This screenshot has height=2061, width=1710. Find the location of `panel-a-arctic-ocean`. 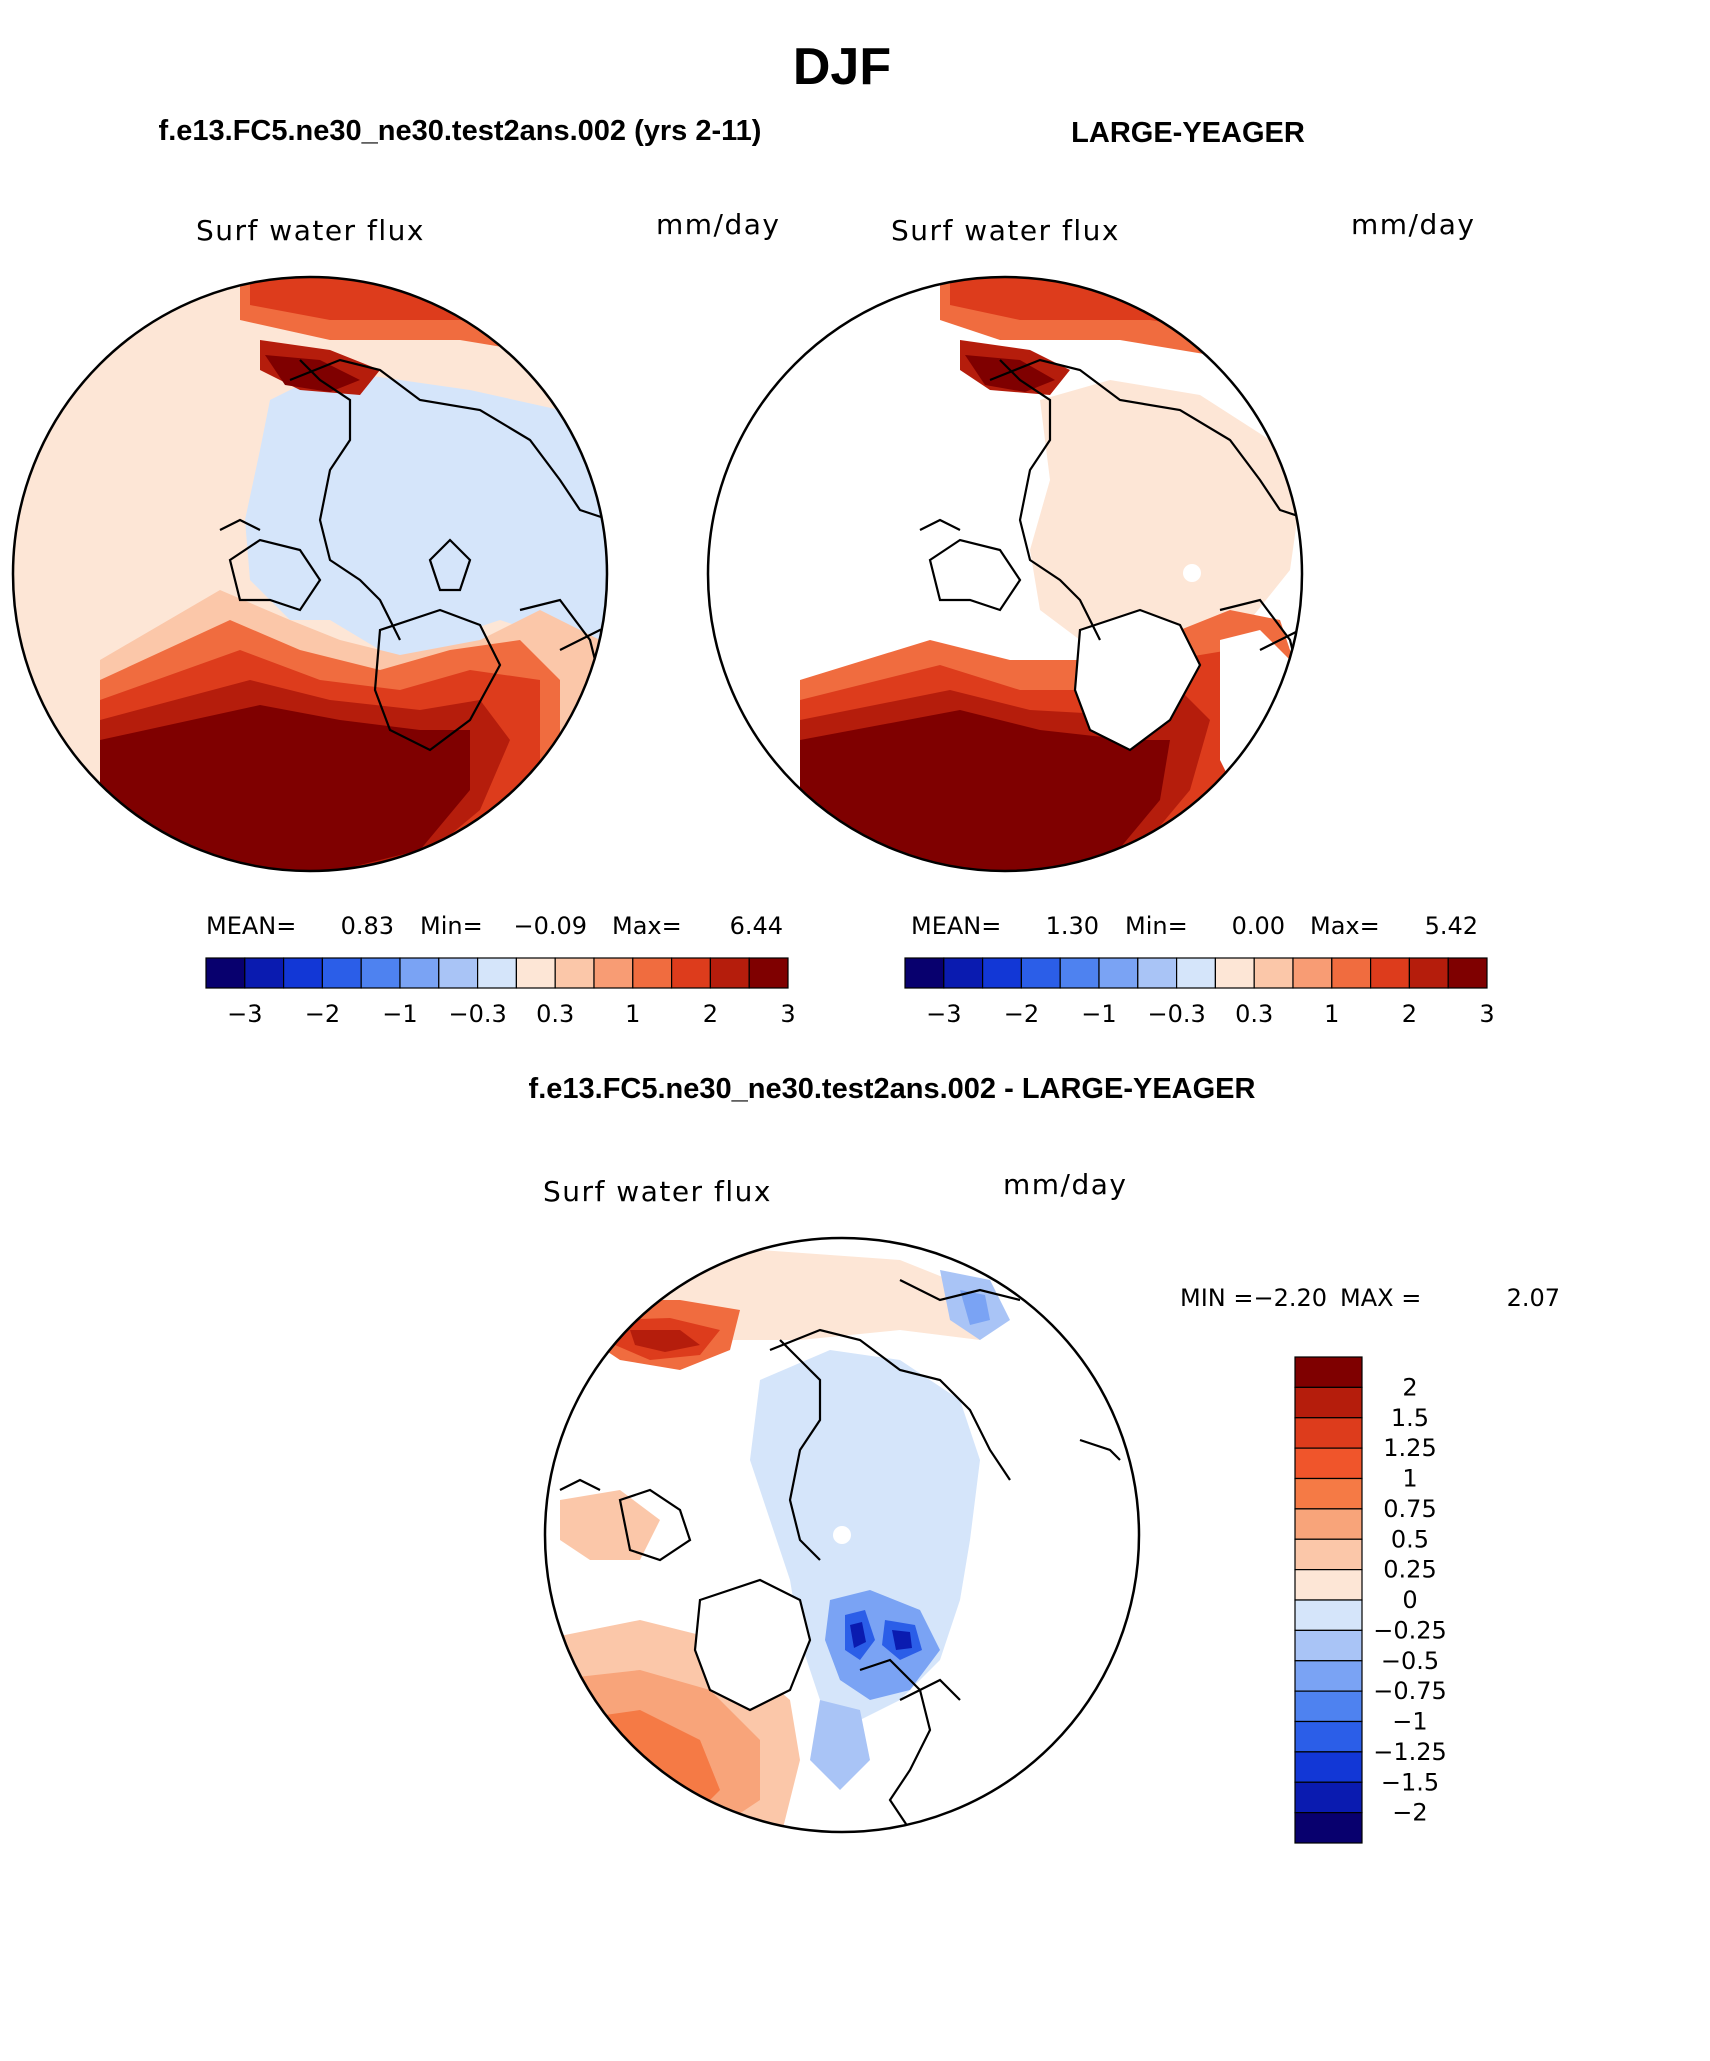

panel-a-arctic-ocean is located at coordinates (426, 515).